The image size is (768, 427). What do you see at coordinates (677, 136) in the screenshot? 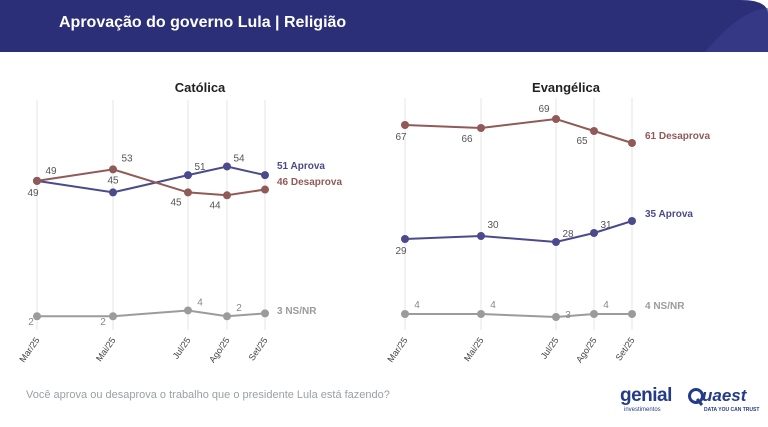
I see `series-end-label-disapprove: 61 Desaprova` at bounding box center [677, 136].